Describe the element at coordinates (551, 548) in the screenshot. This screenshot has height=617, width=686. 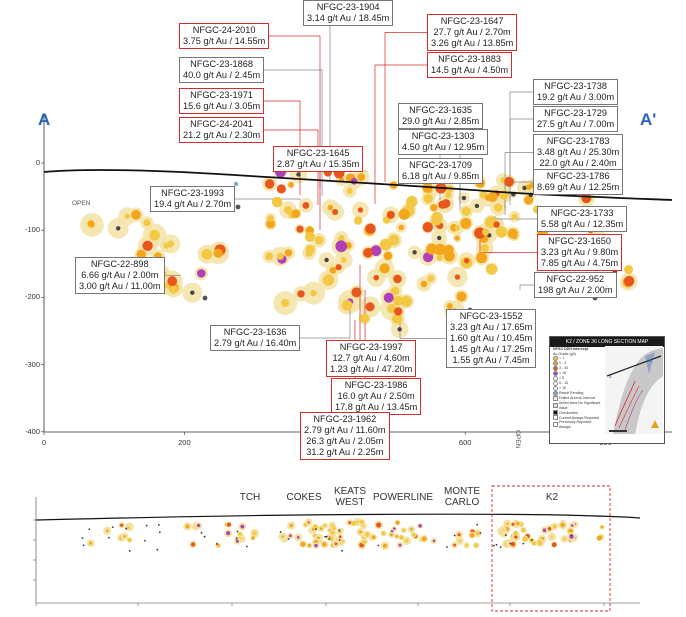
I see `k2-highlight-box` at that location.